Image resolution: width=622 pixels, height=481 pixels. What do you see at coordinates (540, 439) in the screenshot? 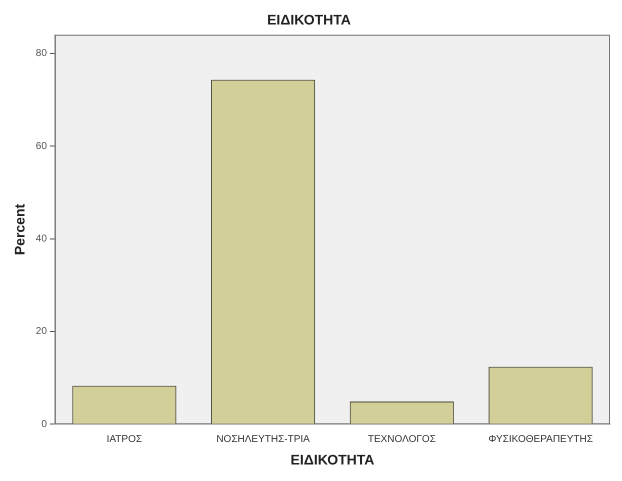
I see `x-tick-label: ΦΥΣΙΚΟΘΕΡΑΠΕΥΤΗΣ` at bounding box center [540, 439].